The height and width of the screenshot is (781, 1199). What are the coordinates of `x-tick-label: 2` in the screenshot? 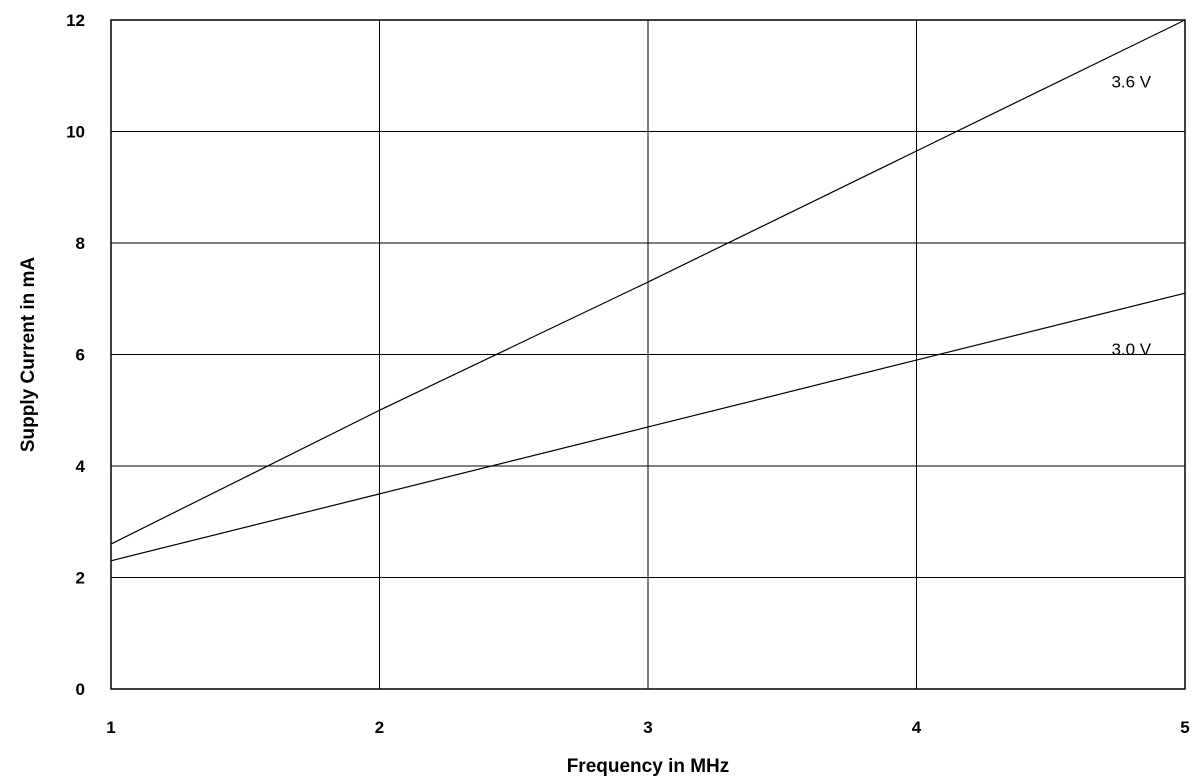 It's located at (379, 727).